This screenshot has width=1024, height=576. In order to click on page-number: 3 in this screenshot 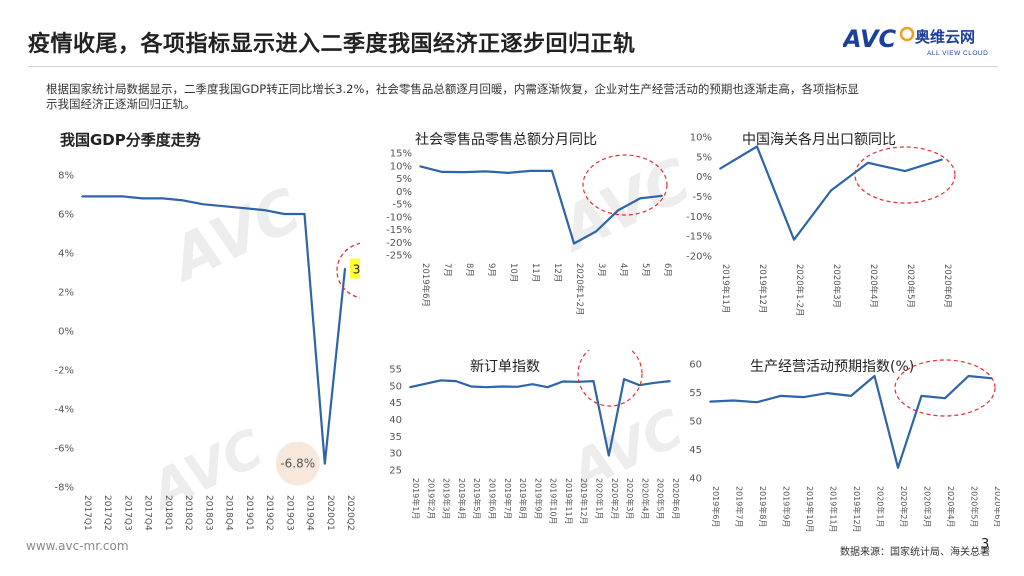, I will do `click(985, 544)`.